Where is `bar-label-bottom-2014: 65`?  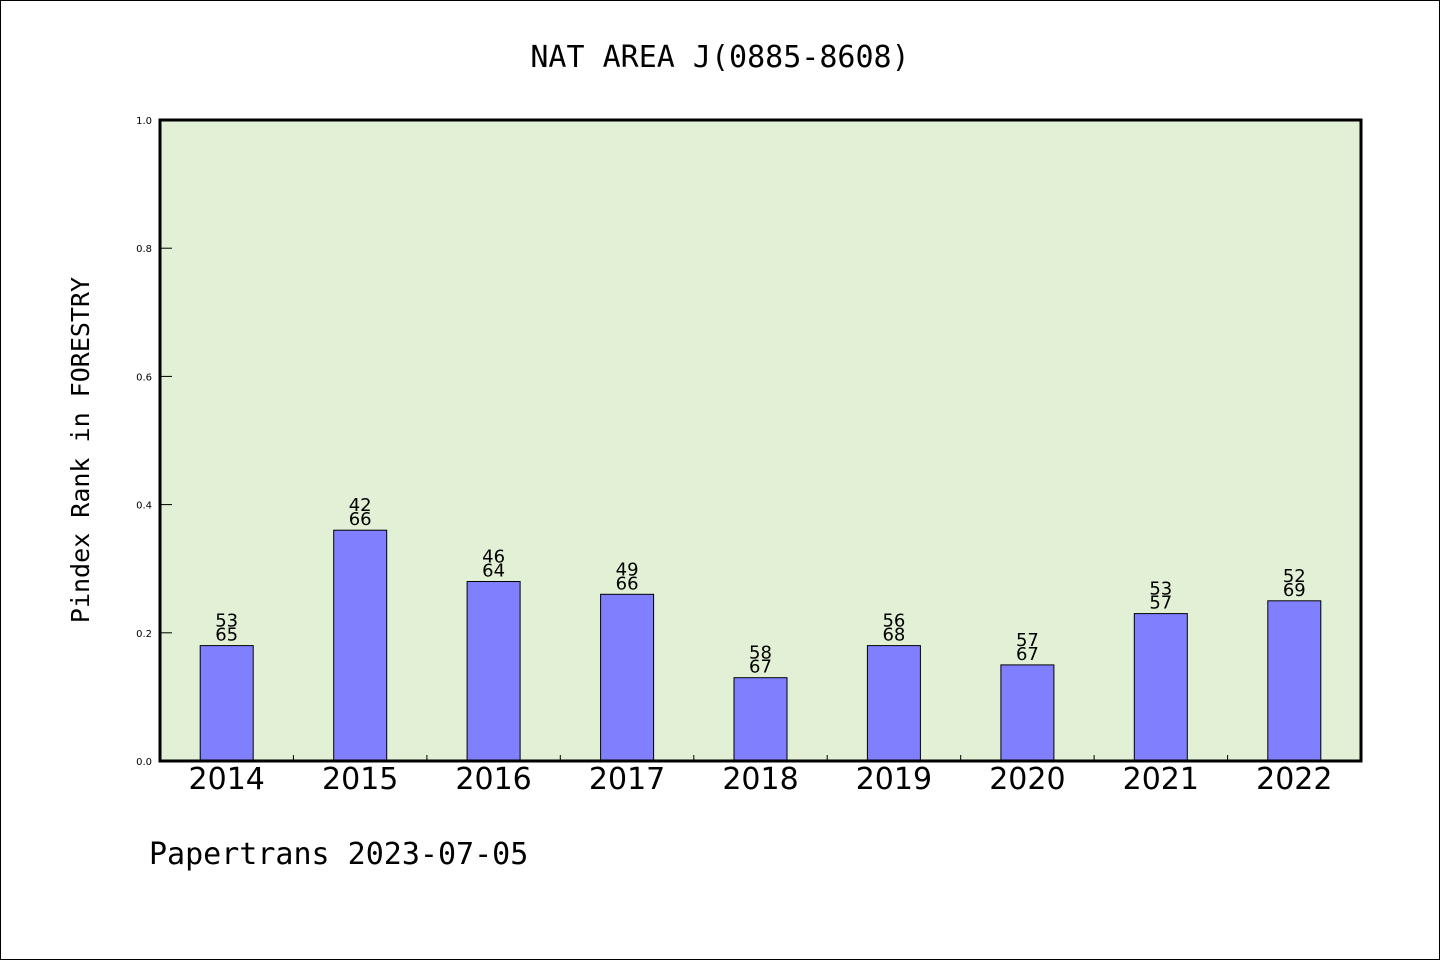
bar-label-bottom-2014: 65 is located at coordinates (226, 635).